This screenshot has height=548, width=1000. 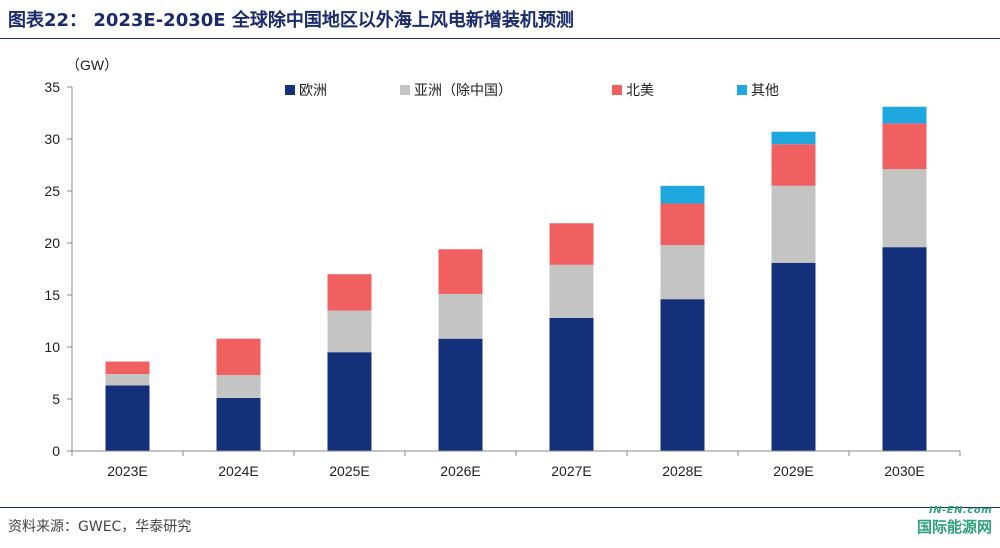 What do you see at coordinates (58, 269) in the screenshot?
I see `y-axis: 0 5 10 15 20 25 30 35` at bounding box center [58, 269].